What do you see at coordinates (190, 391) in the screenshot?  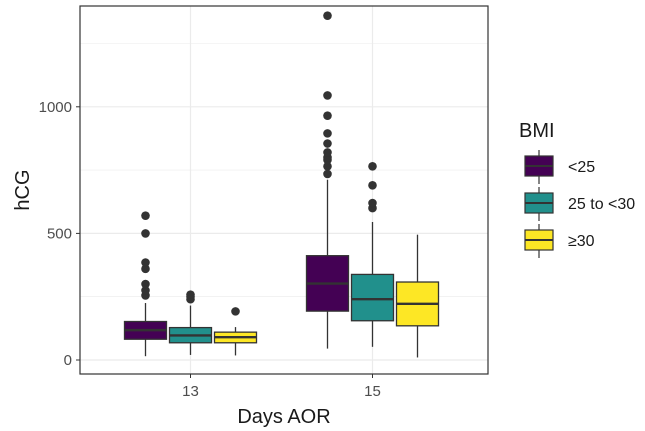 I see `x-tick-label: 13` at bounding box center [190, 391].